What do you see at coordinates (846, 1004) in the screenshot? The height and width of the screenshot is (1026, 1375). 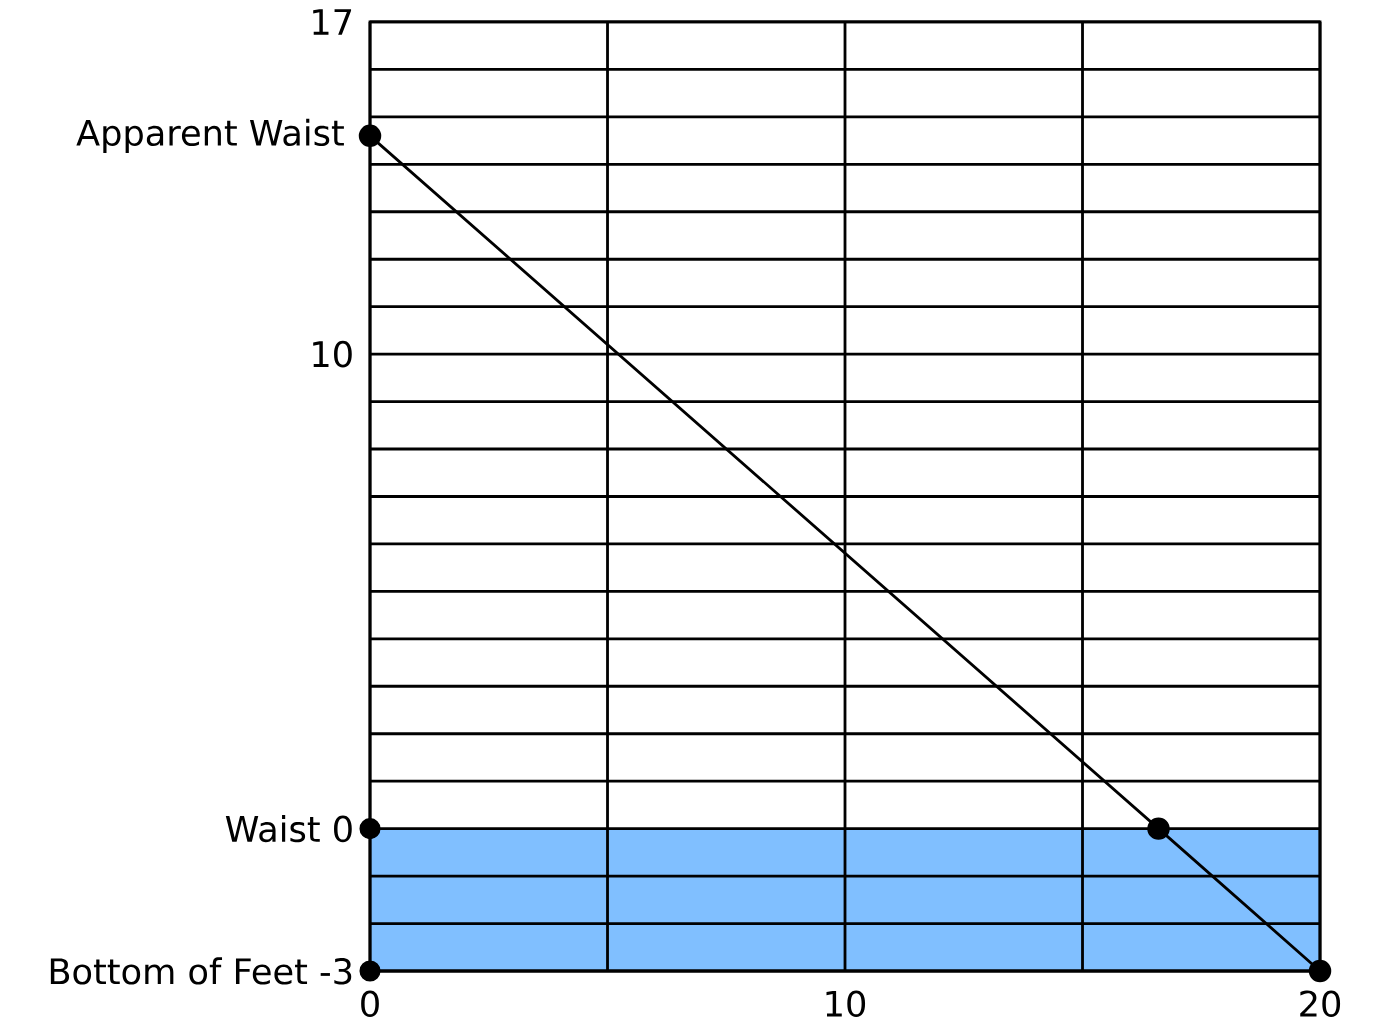 I see `x-tick-label: 10` at bounding box center [846, 1004].